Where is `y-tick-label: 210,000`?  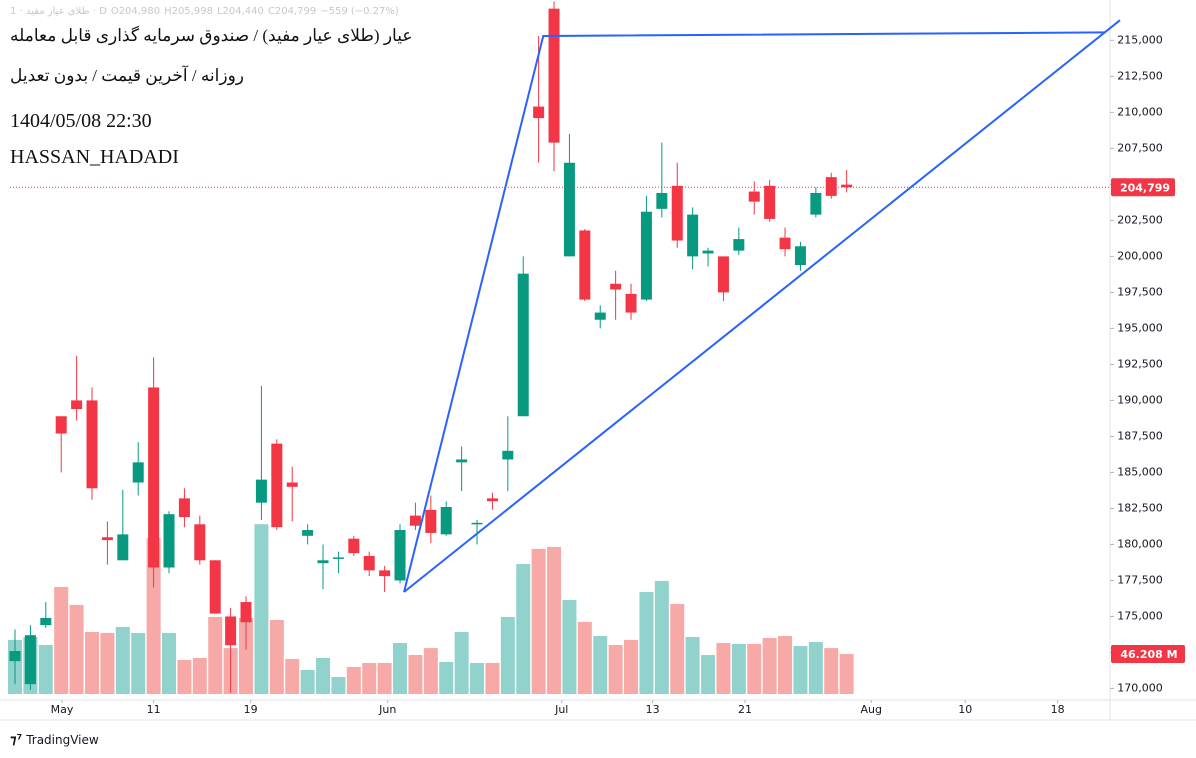 y-tick-label: 210,000 is located at coordinates (1140, 111).